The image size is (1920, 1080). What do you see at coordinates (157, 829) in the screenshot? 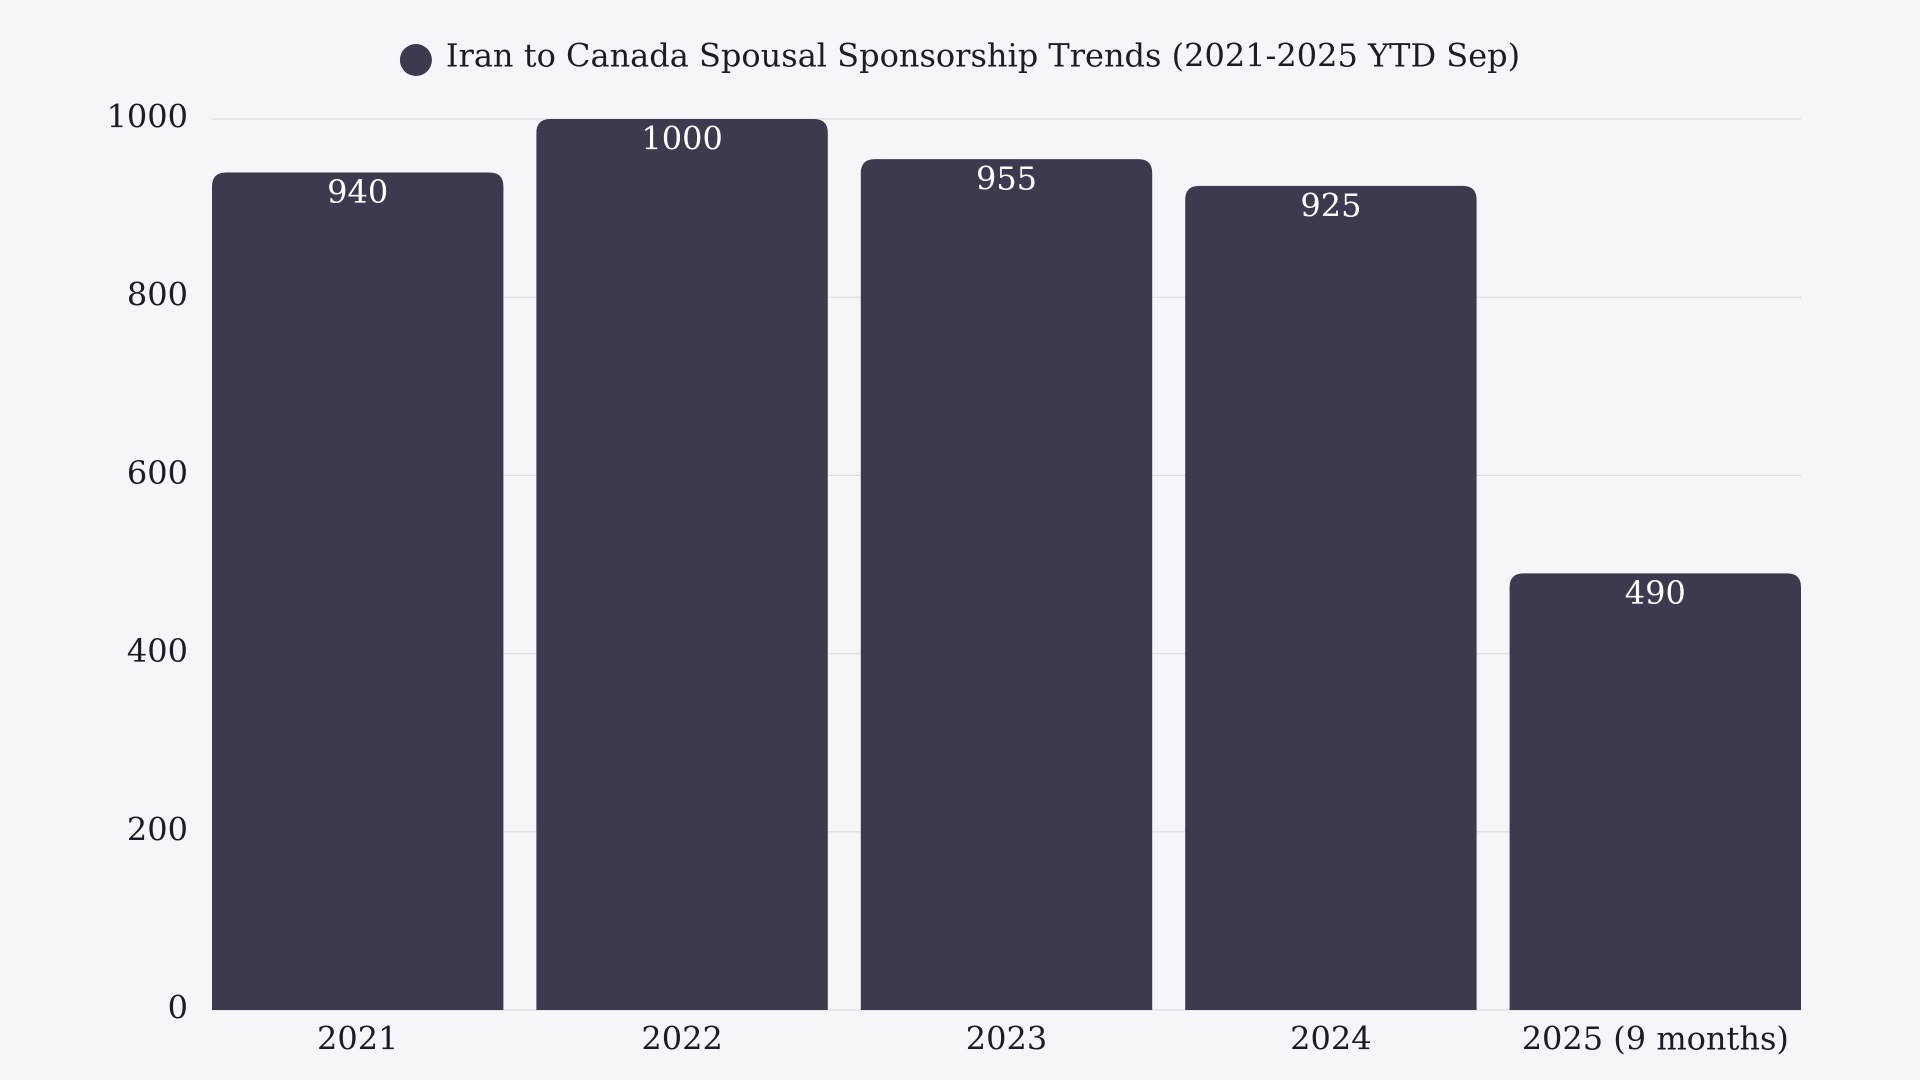
I see `y-tick-label: 200` at bounding box center [157, 829].